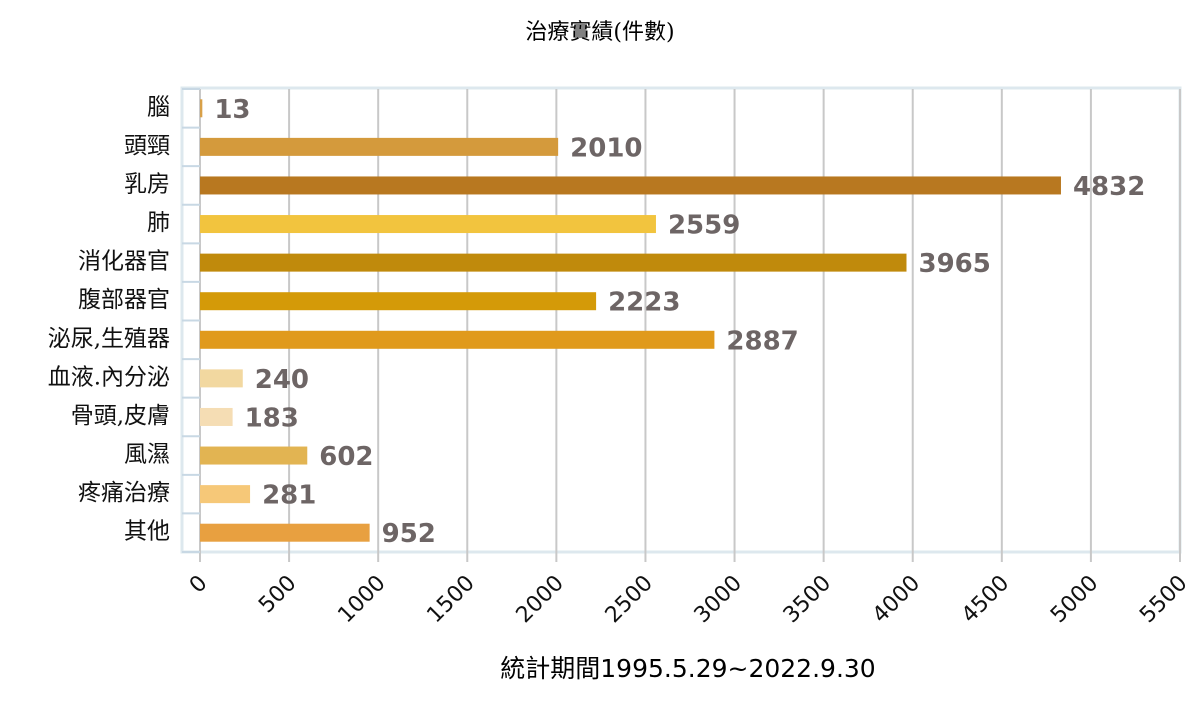 This screenshot has height=713, width=1185. What do you see at coordinates (277, 594) in the screenshot?
I see `x-tick-label: 500` at bounding box center [277, 594].